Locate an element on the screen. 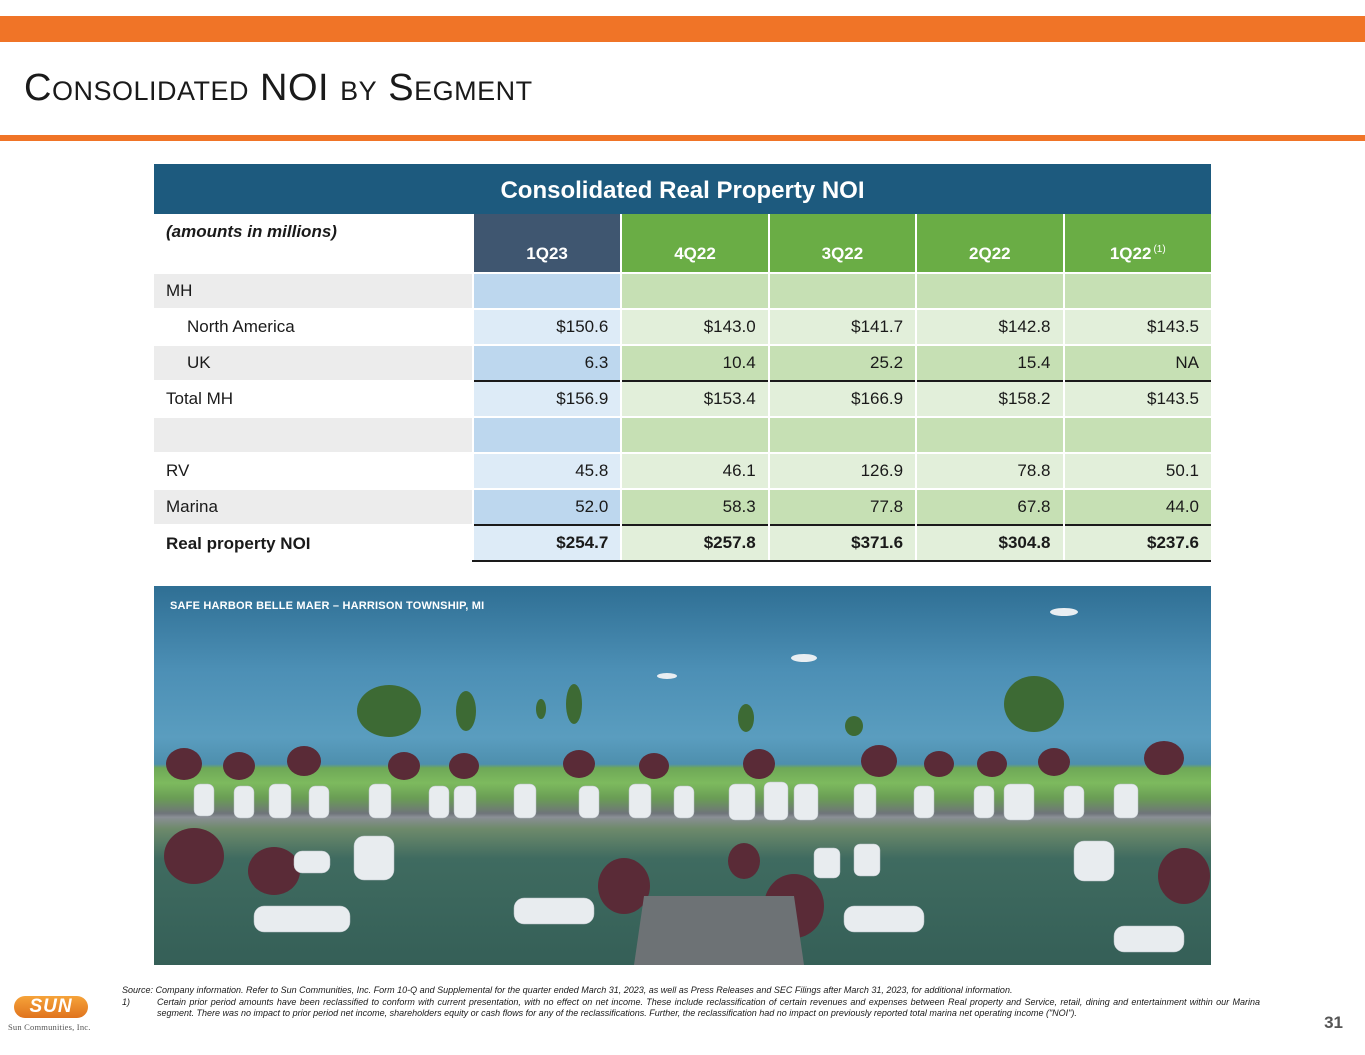  table-row: MH is located at coordinates (682, 290).